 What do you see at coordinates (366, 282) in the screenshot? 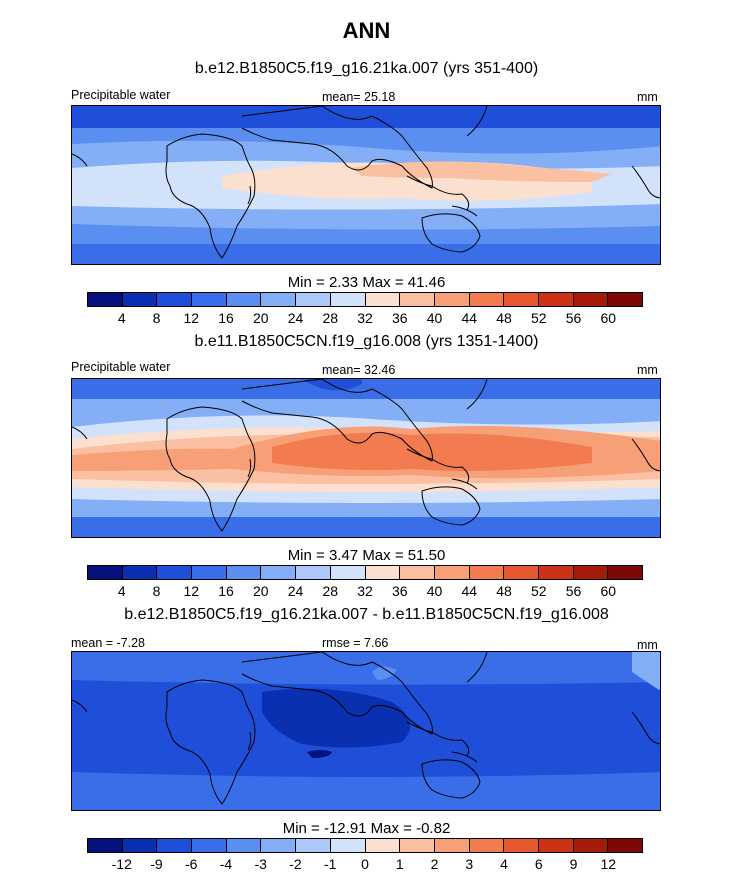
I see `panel-1-minmax: Min = 2.33 Max = 41.46` at bounding box center [366, 282].